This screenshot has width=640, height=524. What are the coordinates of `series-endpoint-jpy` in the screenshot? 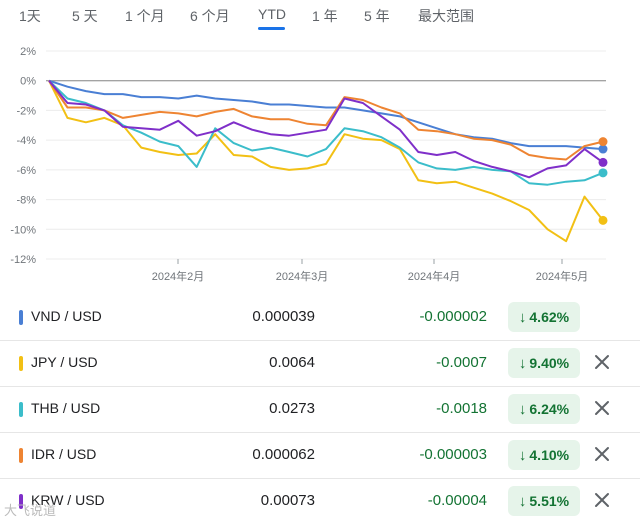 It's located at (603, 220).